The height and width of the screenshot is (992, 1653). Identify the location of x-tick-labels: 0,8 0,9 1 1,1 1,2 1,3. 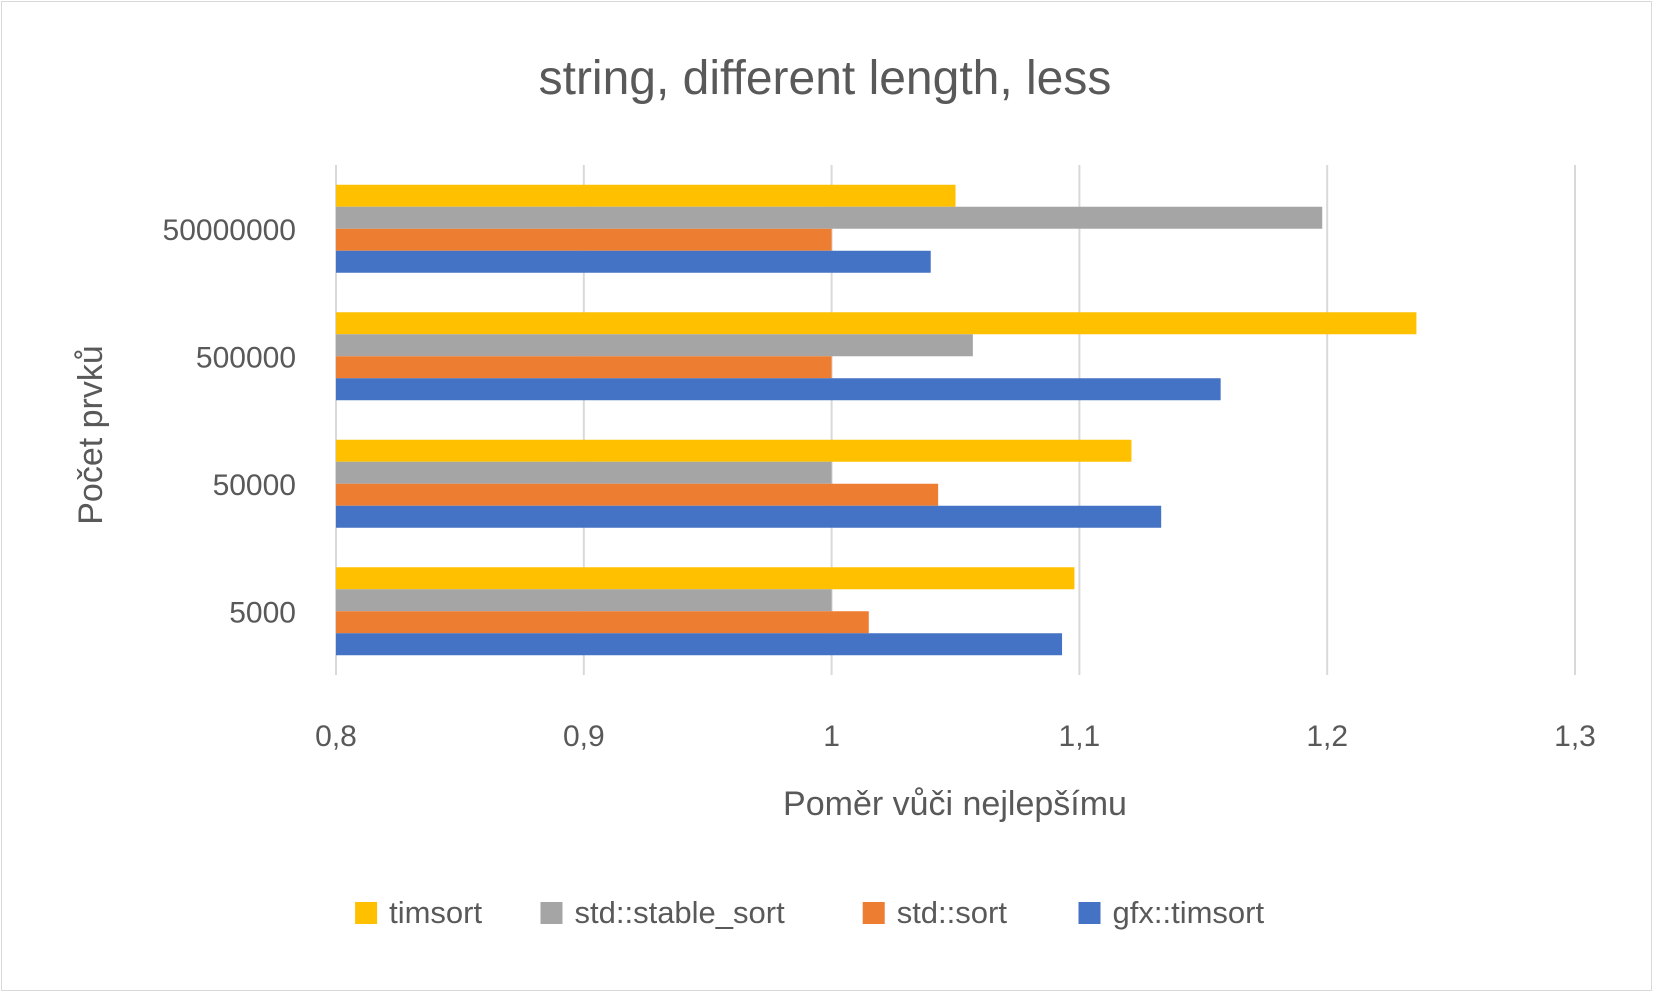
(955, 736).